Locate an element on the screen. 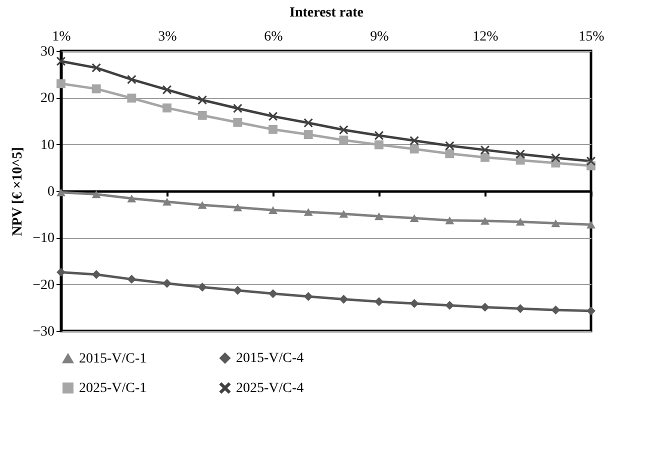 This screenshot has height=450, width=652. y-tick-label: 10 is located at coordinates (47, 145).